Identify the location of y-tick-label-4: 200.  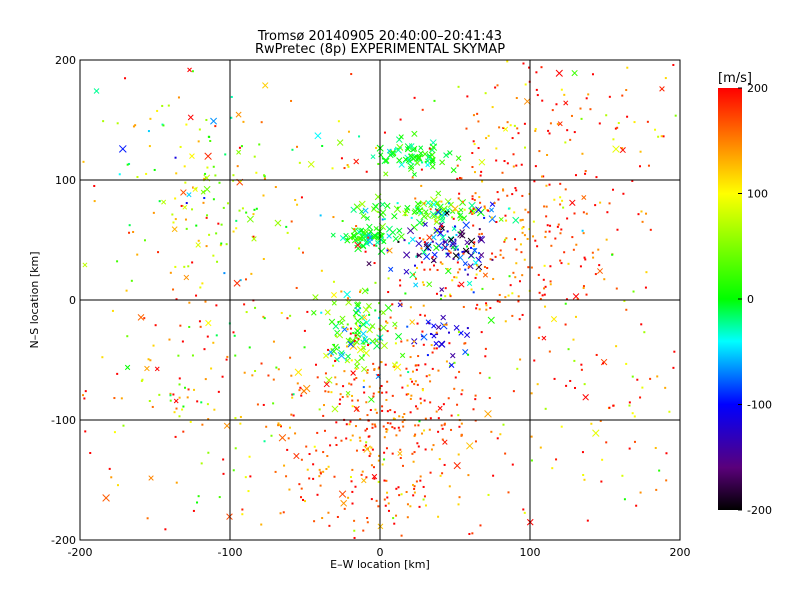
(65, 60).